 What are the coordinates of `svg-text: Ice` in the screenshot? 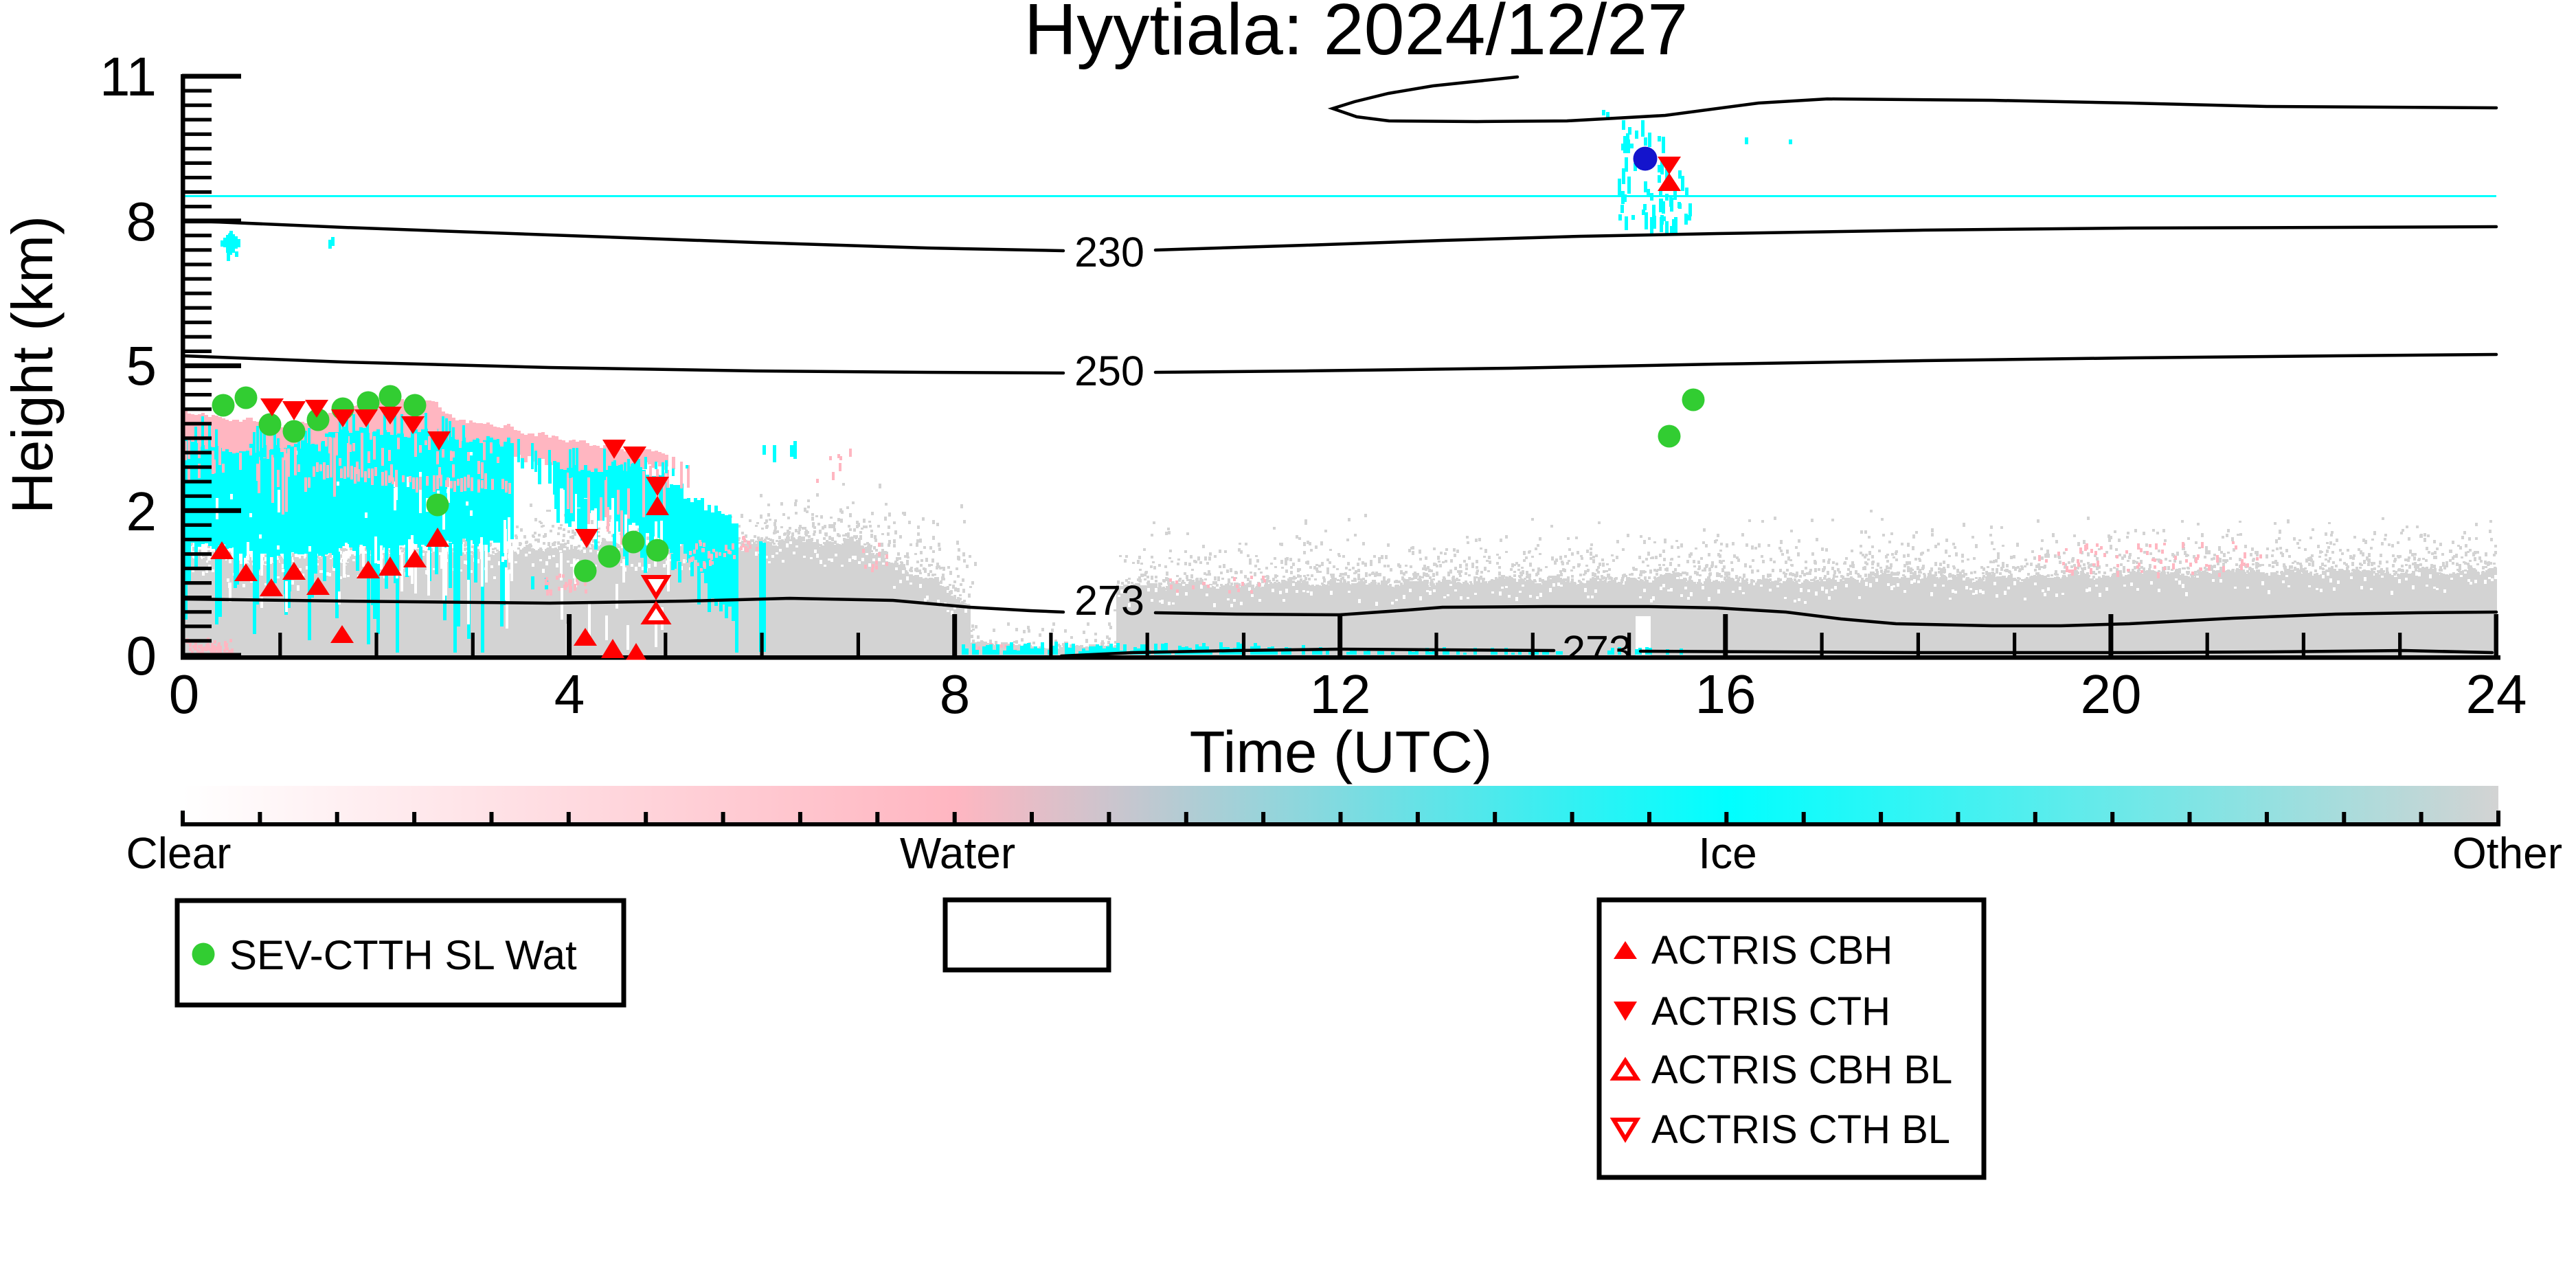 It's located at (1727, 853).